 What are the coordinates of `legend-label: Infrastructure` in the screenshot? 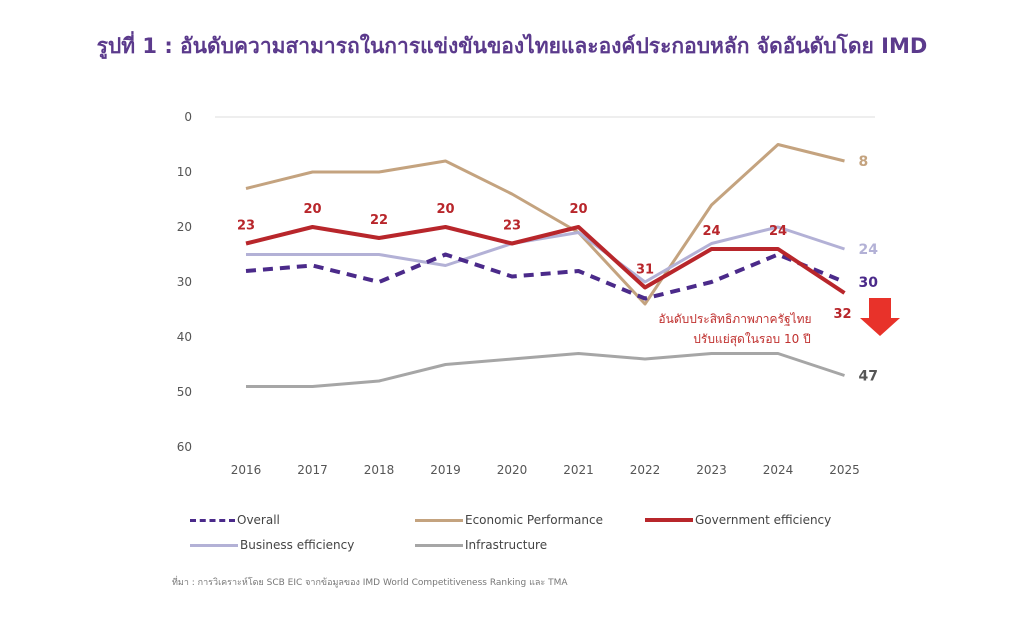 It's located at (506, 545).